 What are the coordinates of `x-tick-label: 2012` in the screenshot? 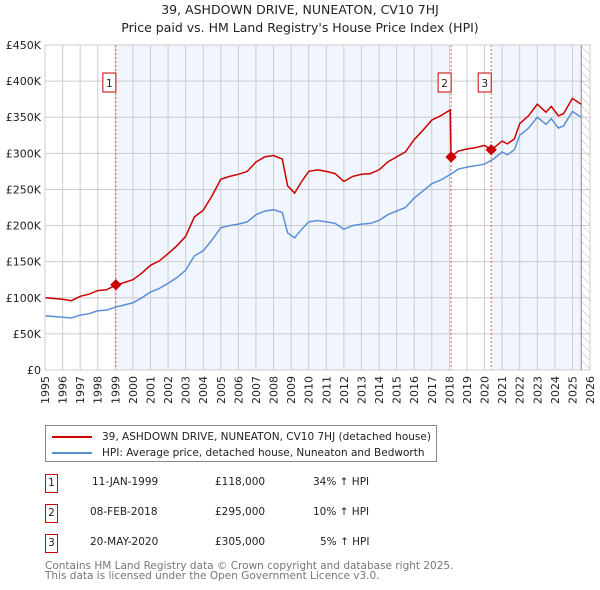 It's located at (344, 390).